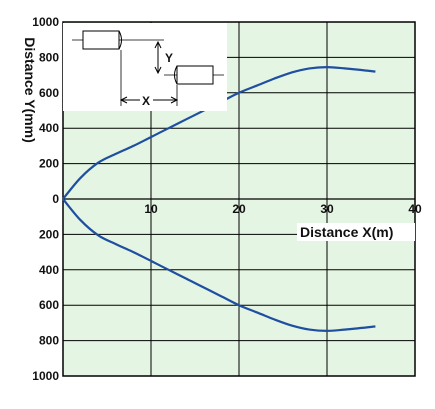 The height and width of the screenshot is (409, 435). What do you see at coordinates (30, 90) in the screenshot?
I see `y-axis-title: Distance Y(mm)` at bounding box center [30, 90].